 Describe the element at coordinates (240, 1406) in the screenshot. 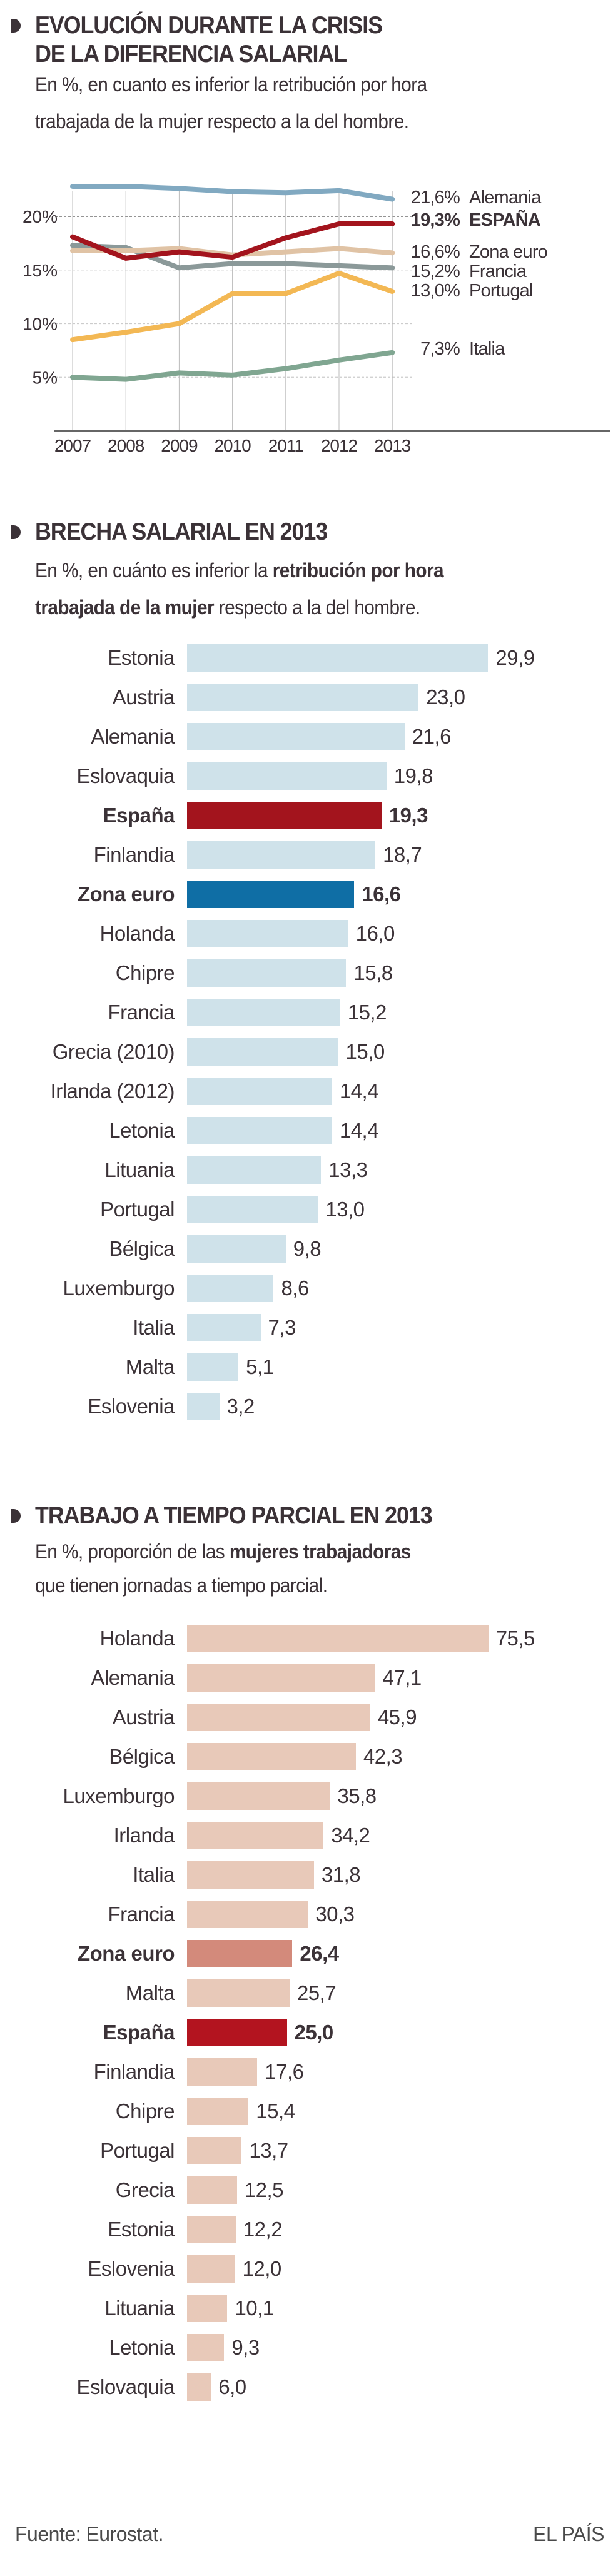

I see `bar-value-label: 3,2` at that location.